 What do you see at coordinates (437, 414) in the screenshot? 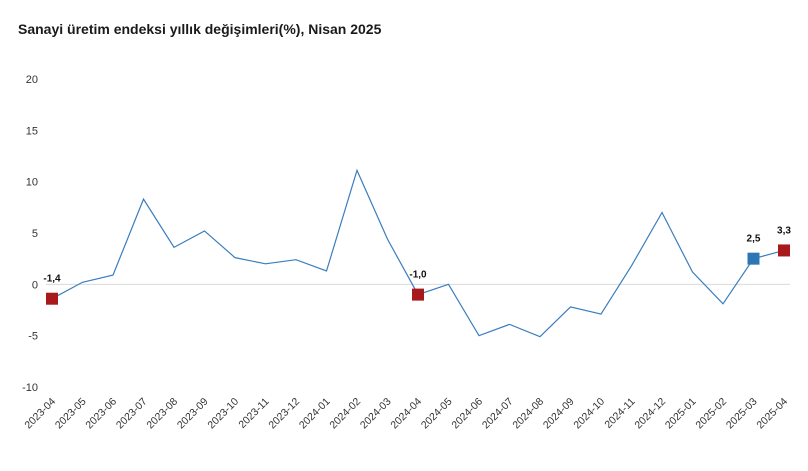
I see `x-tick-label: 2024-05` at bounding box center [437, 414].